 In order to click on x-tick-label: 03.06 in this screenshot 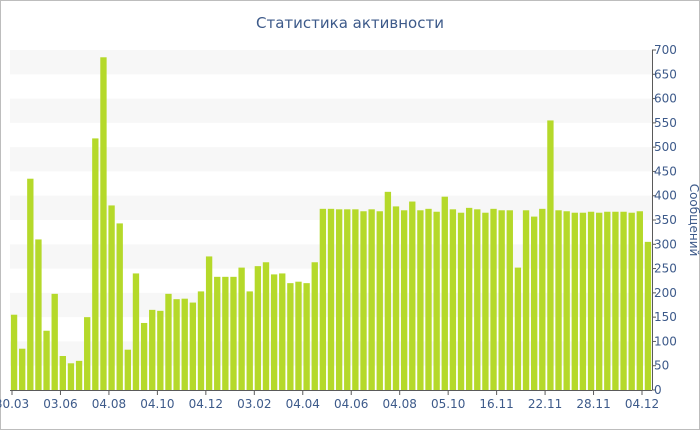, I will do `click(60, 404)`.